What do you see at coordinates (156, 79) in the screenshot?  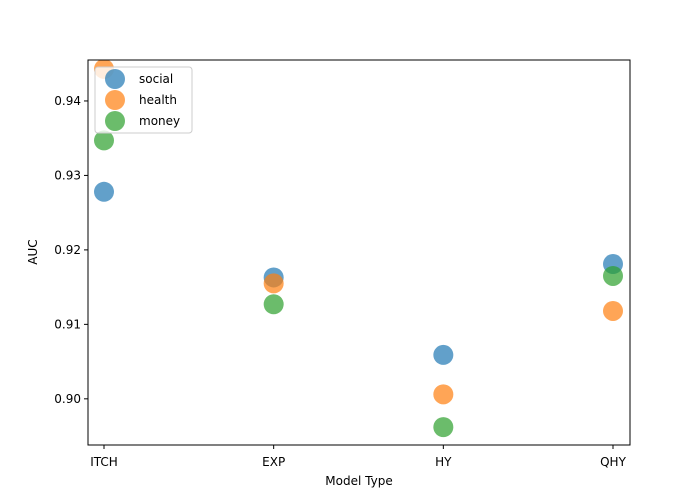 I see `legend-label-social: social` at bounding box center [156, 79].